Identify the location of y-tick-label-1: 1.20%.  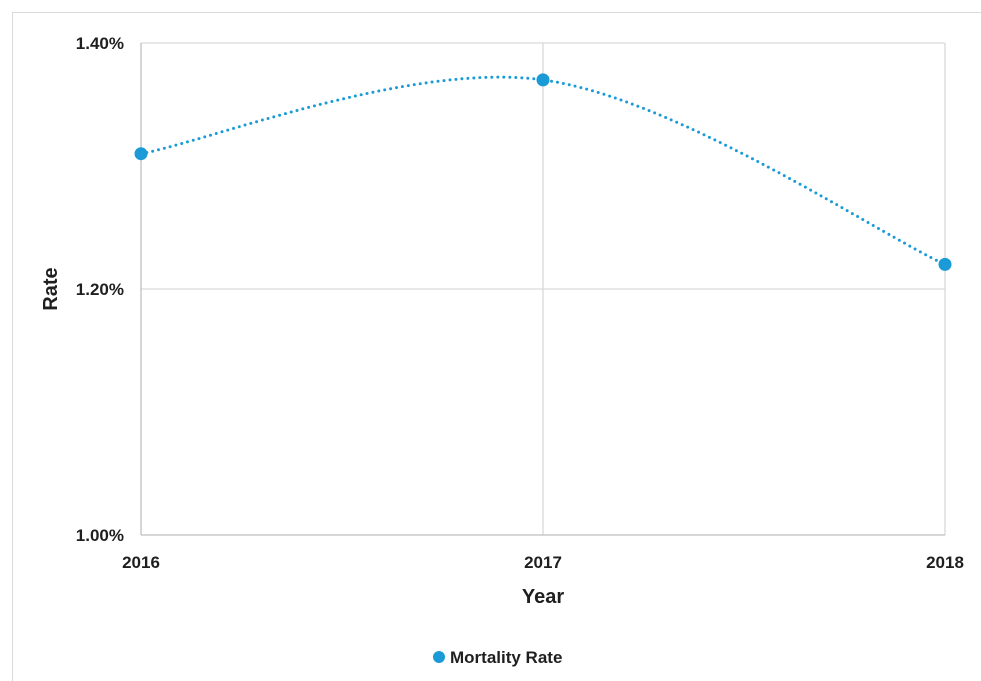
(100, 289).